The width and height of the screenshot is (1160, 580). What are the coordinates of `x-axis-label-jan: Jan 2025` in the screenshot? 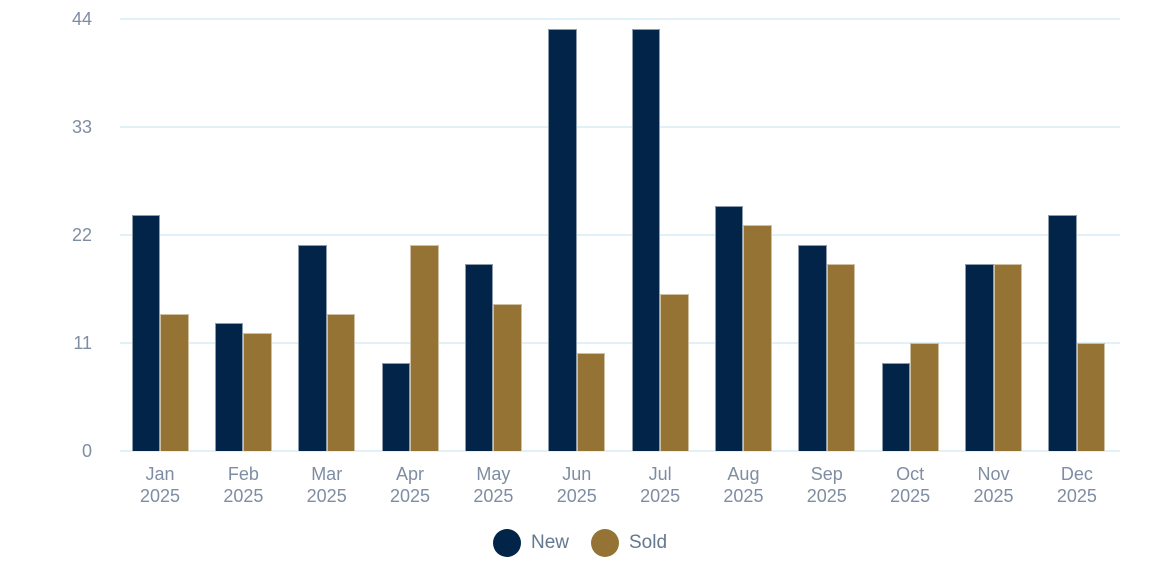 It's located at (160, 485).